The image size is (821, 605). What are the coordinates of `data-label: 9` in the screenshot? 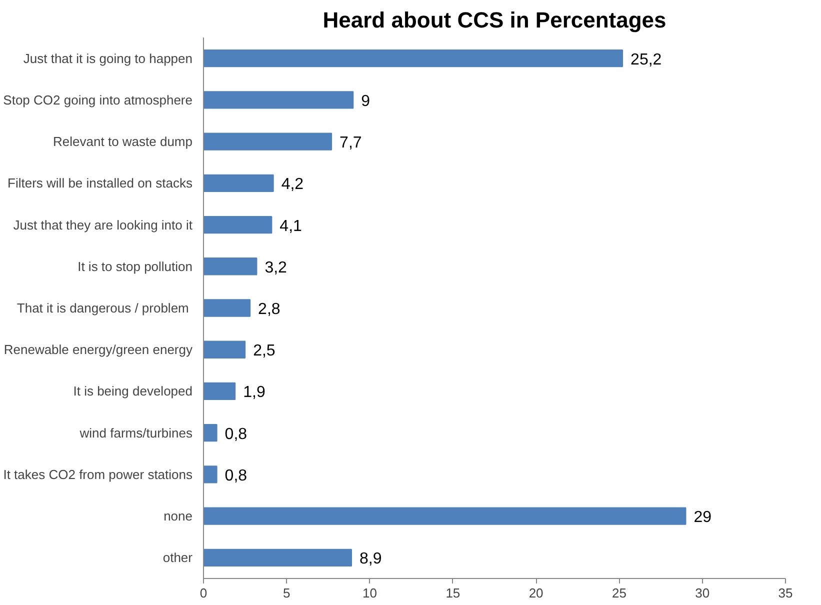 It's located at (365, 101).